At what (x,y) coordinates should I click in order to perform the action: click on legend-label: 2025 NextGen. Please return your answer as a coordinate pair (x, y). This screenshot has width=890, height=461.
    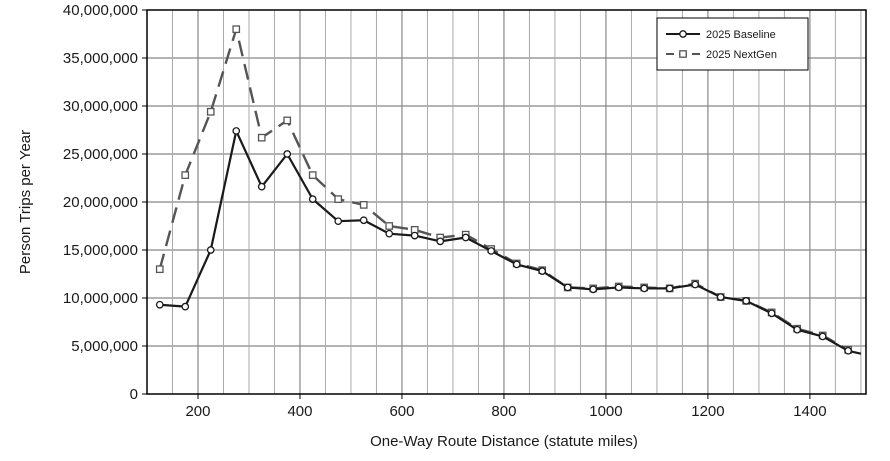
    Looking at the image, I should click on (741, 55).